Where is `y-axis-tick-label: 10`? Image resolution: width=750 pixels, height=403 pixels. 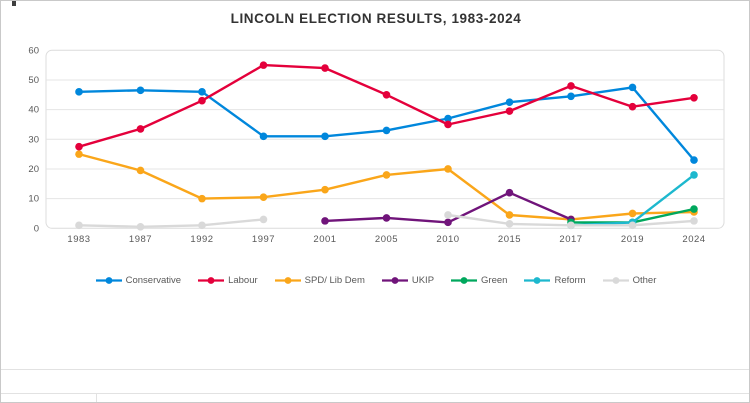
y-axis-tick-label: 10 is located at coordinates (33, 199).